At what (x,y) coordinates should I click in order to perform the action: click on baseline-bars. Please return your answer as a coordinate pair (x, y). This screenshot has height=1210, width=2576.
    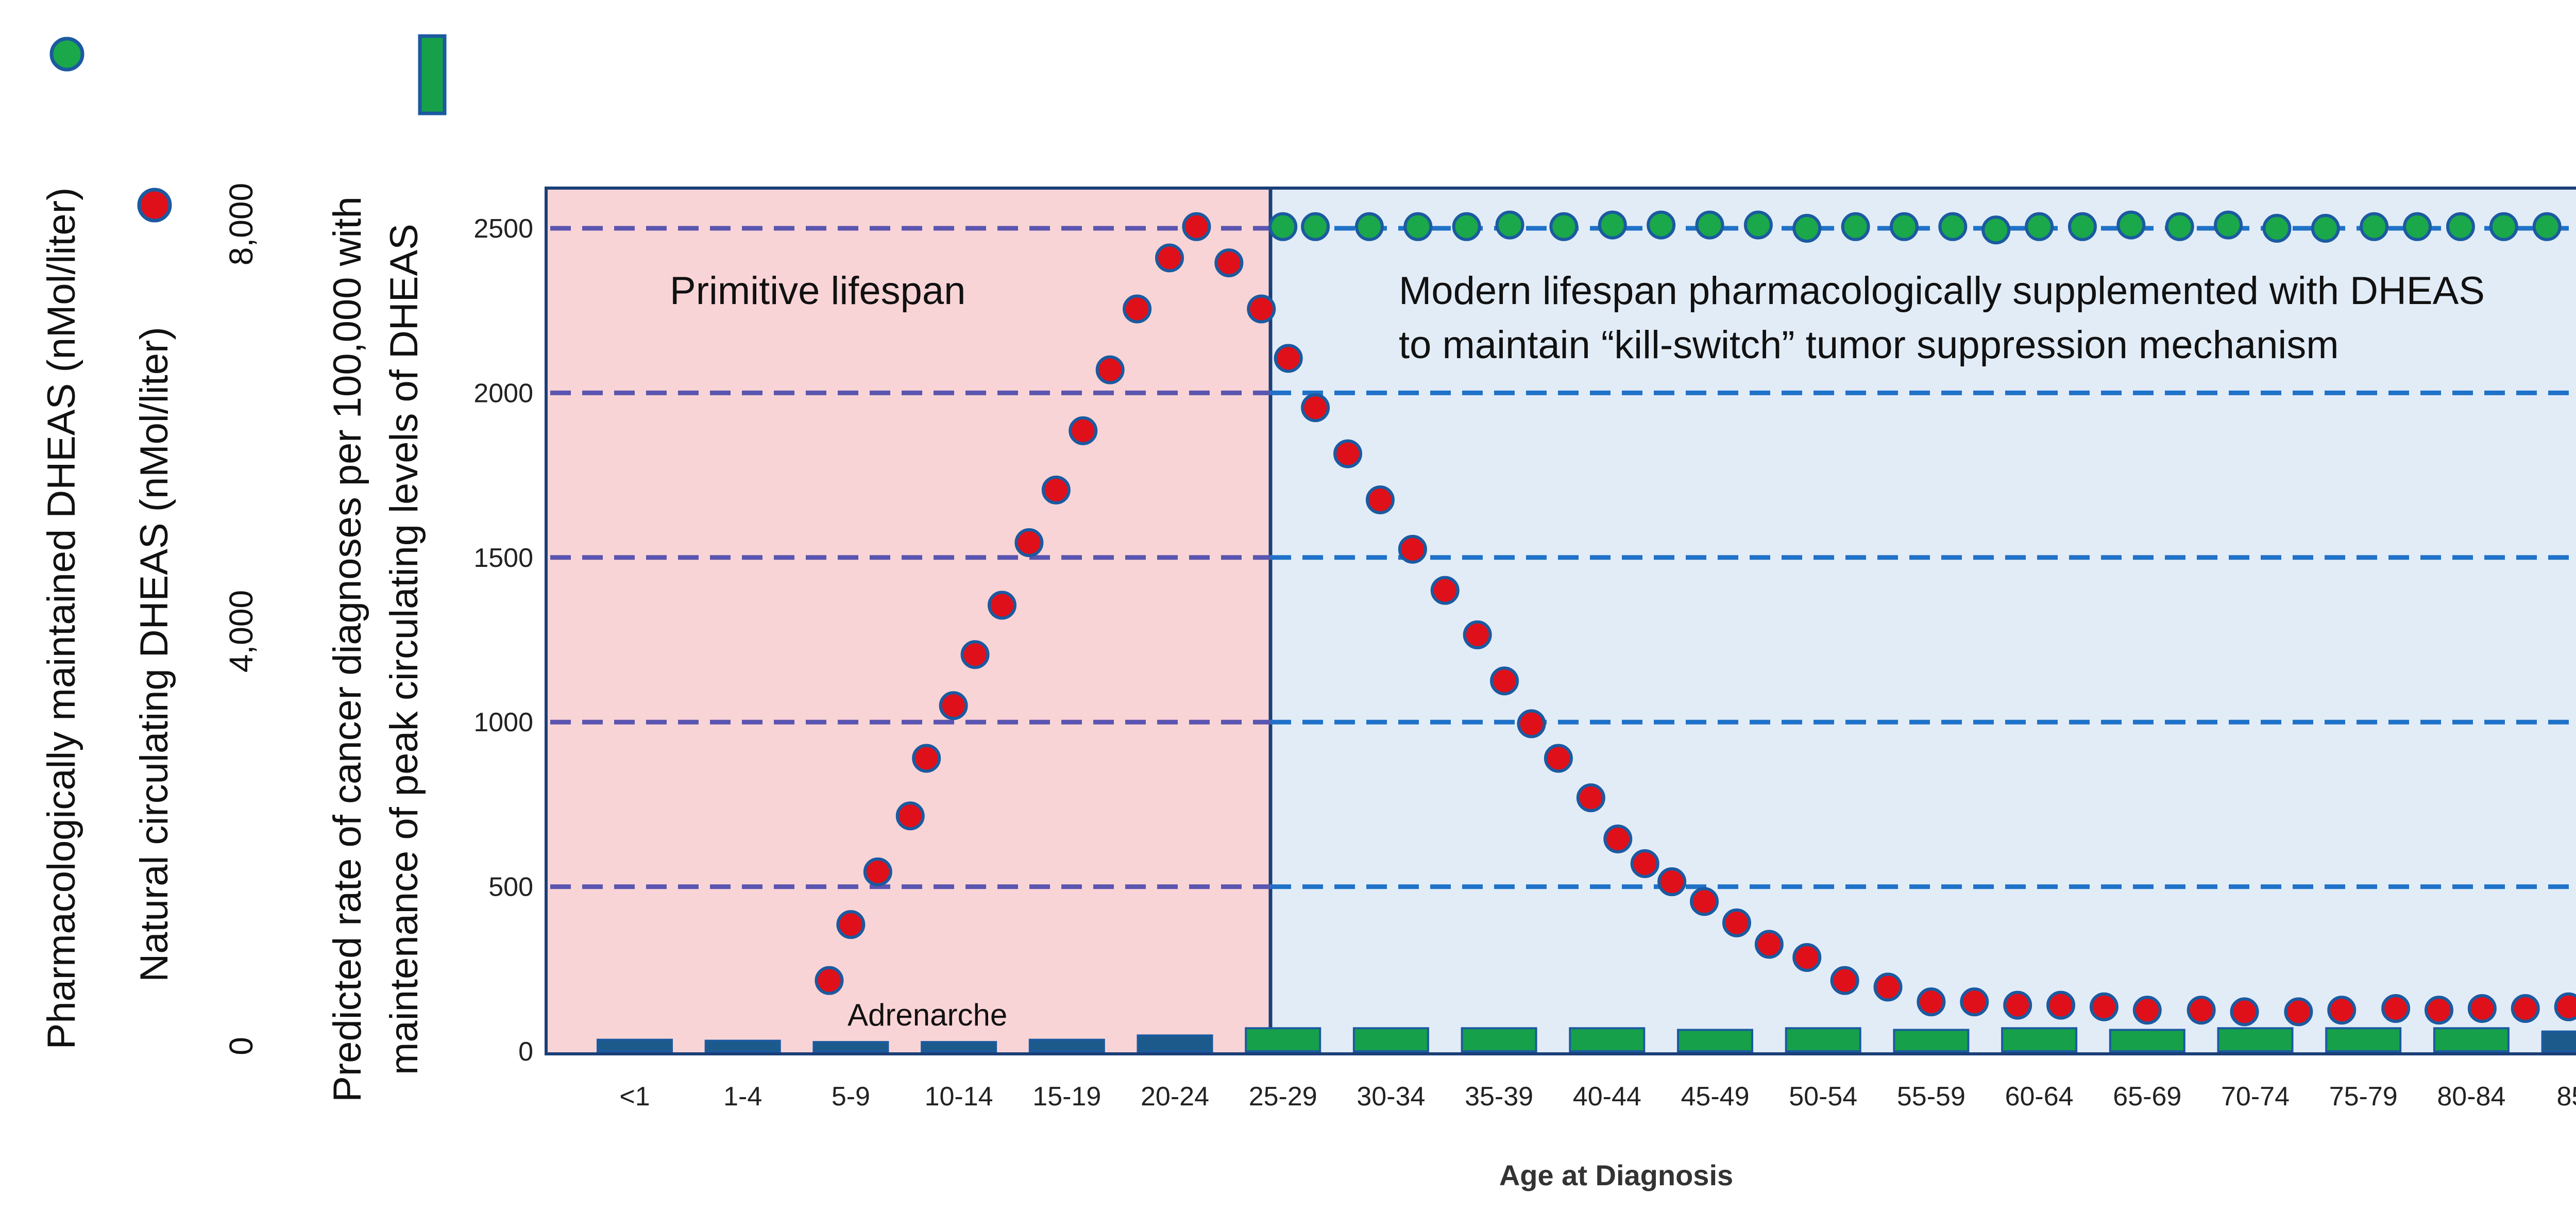
    Looking at the image, I should click on (1586, 1040).